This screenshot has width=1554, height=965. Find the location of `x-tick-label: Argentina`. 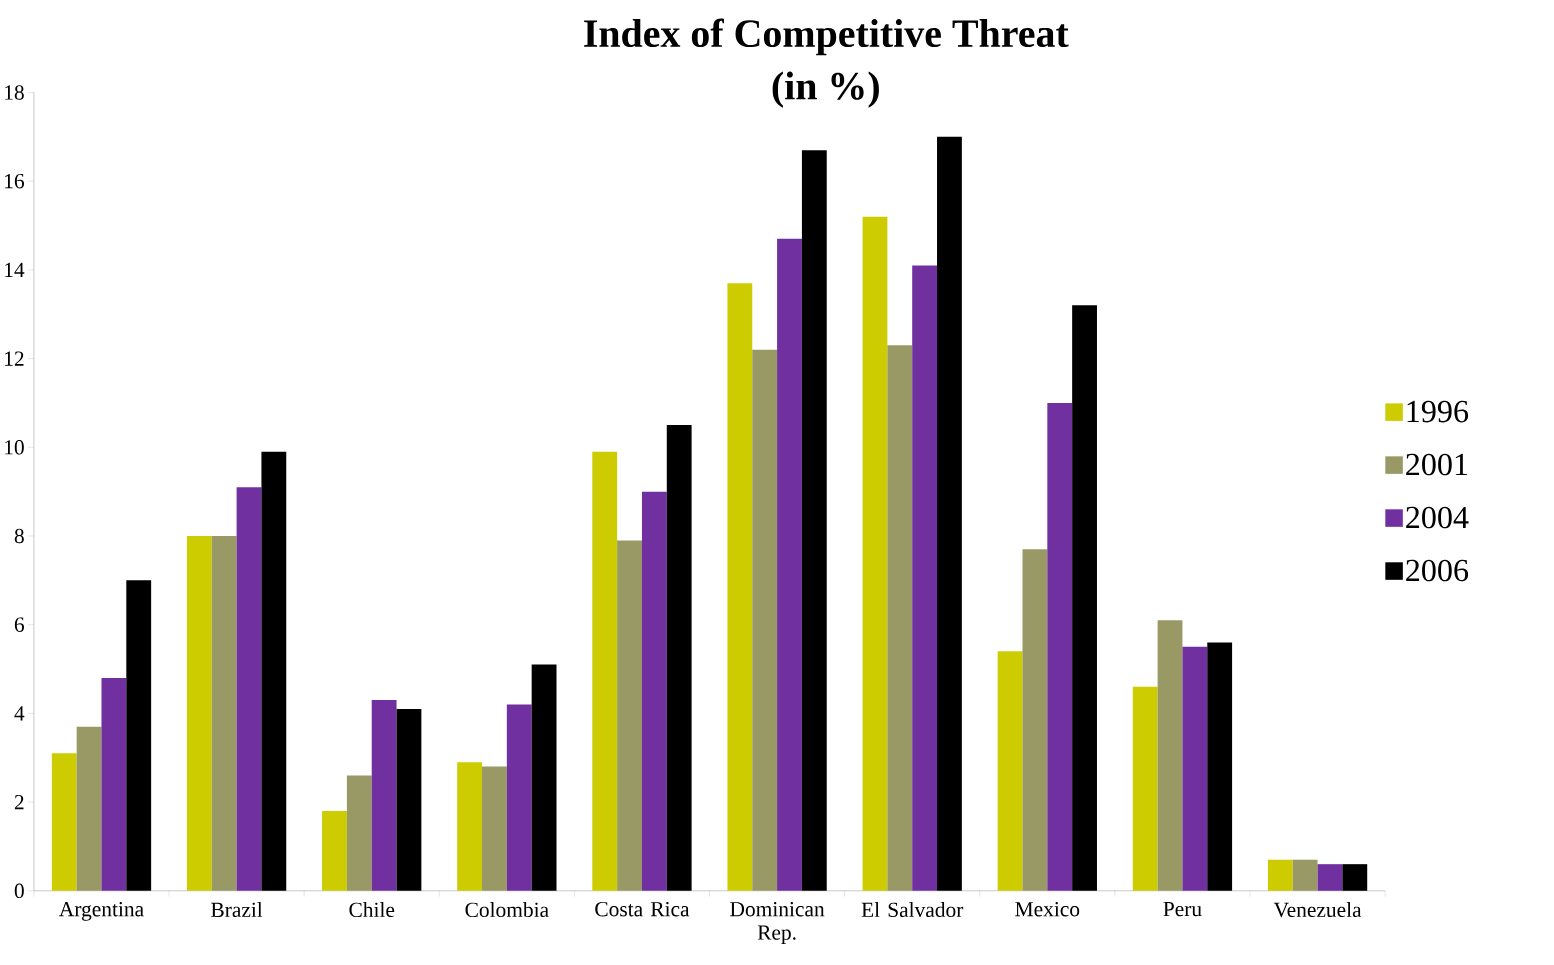

x-tick-label: Argentina is located at coordinates (101, 911).